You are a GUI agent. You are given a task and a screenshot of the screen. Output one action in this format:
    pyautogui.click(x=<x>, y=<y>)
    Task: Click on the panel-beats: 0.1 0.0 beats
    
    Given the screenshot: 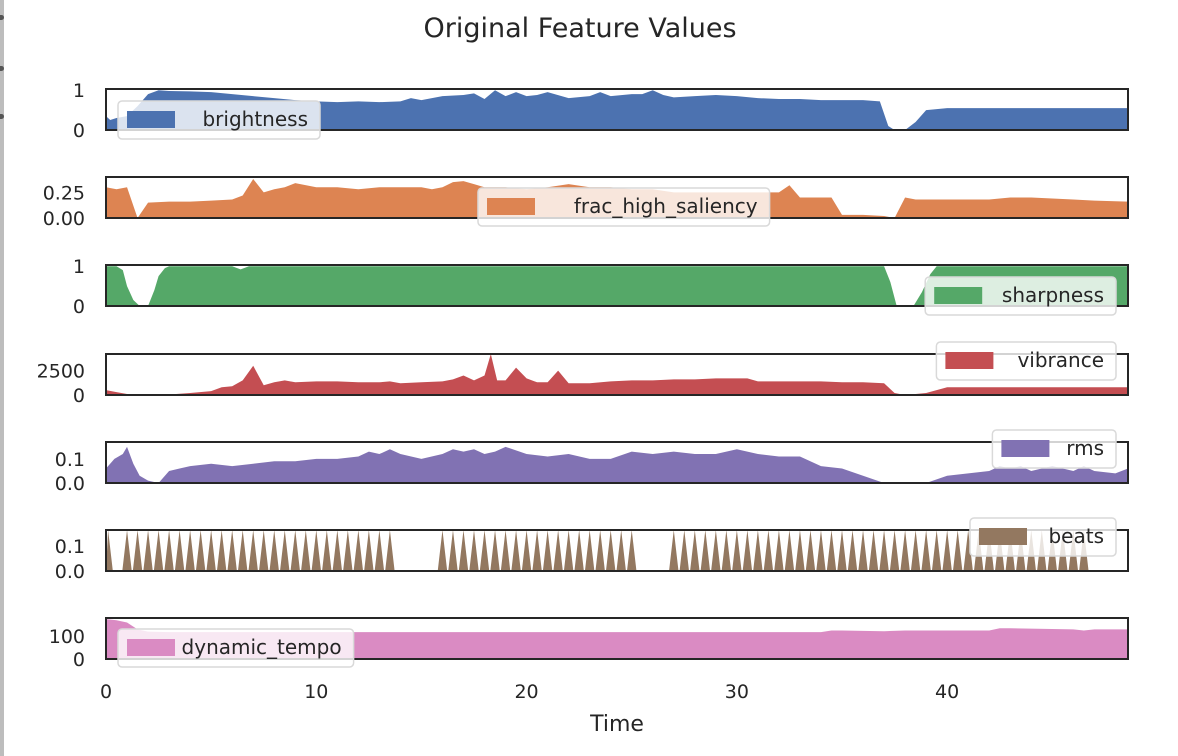 What is the action you would take?
    pyautogui.click(x=592, y=550)
    